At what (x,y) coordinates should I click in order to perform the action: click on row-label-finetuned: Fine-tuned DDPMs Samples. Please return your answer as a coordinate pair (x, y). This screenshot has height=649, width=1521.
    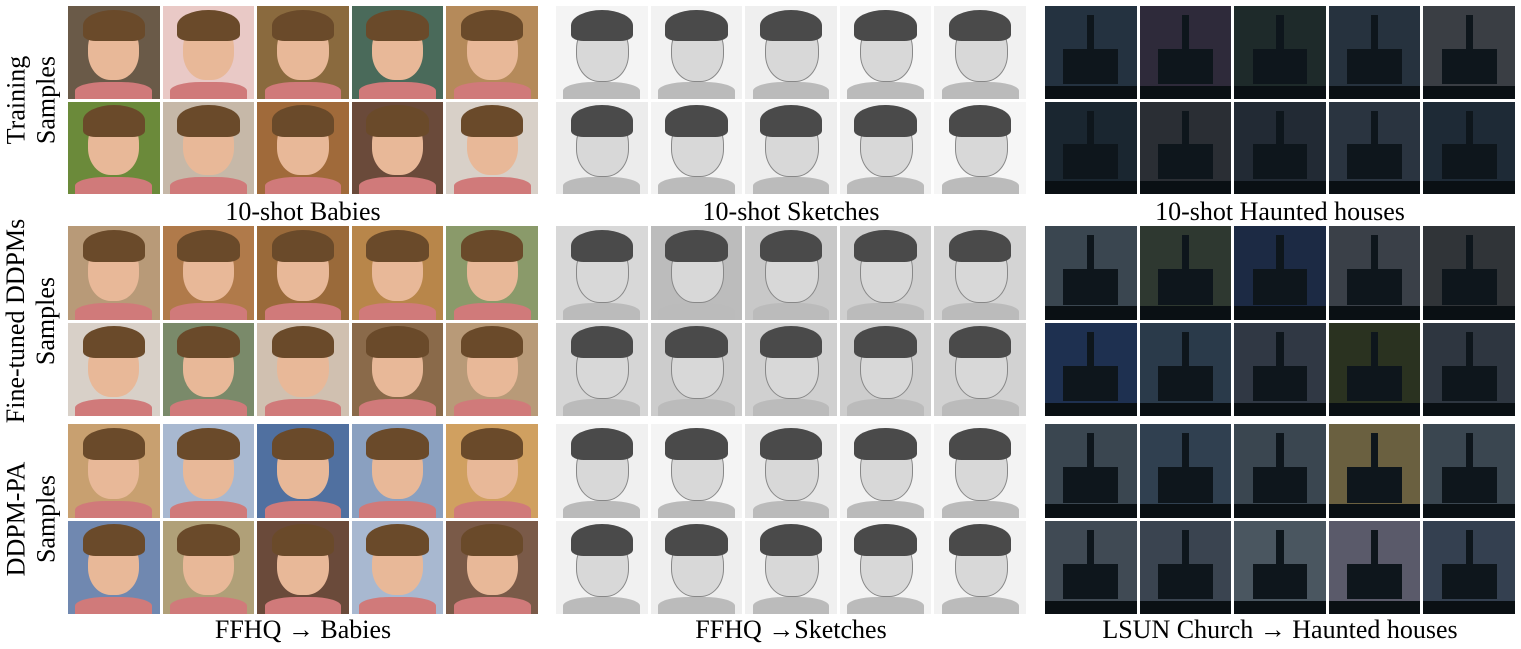
    Looking at the image, I should click on (31, 321).